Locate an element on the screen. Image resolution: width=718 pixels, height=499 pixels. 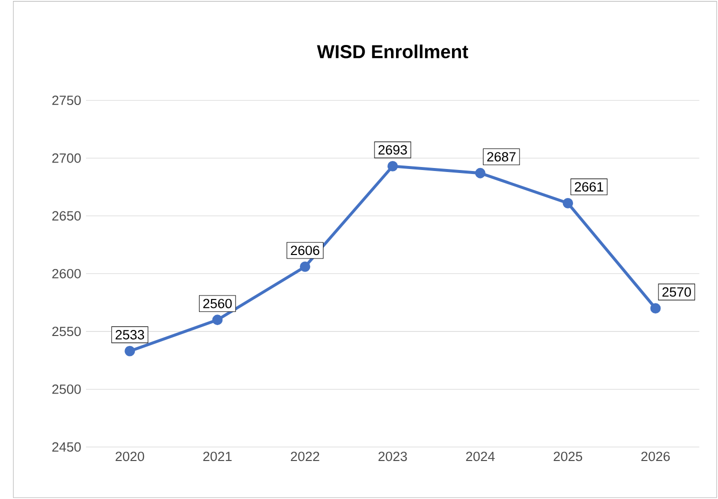
x-tick-label: 2020 is located at coordinates (130, 457).